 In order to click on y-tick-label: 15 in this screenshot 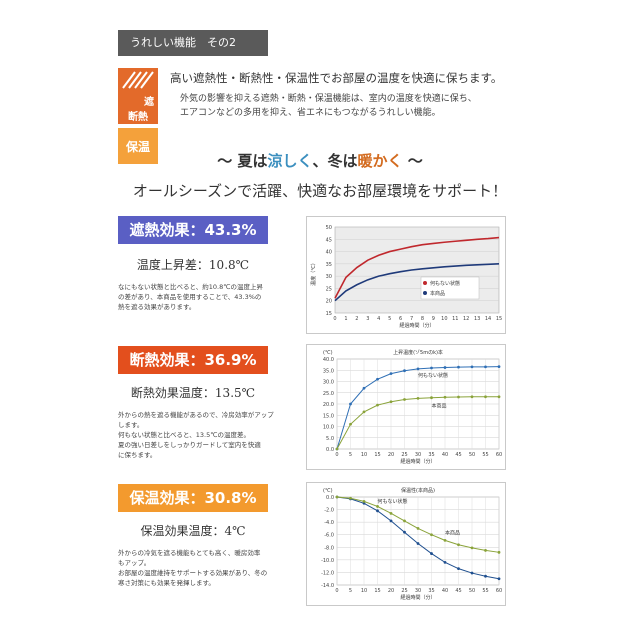, I will do `click(329, 314)`.